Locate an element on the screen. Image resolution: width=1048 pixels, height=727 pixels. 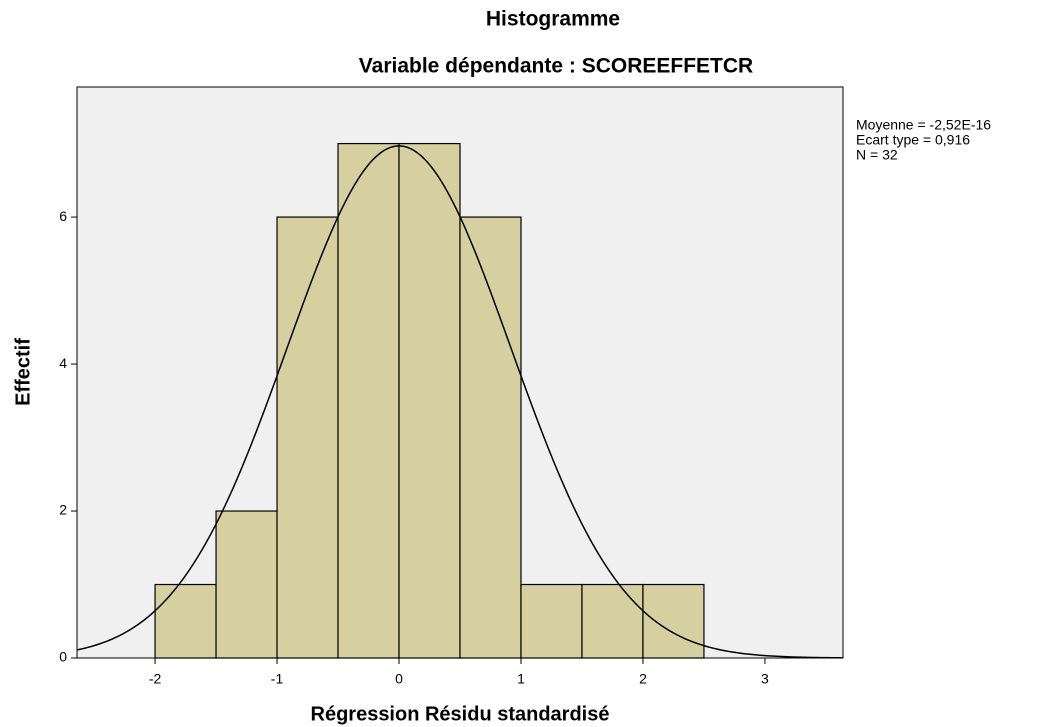
chart-title: Histogramme is located at coordinates (553, 19).